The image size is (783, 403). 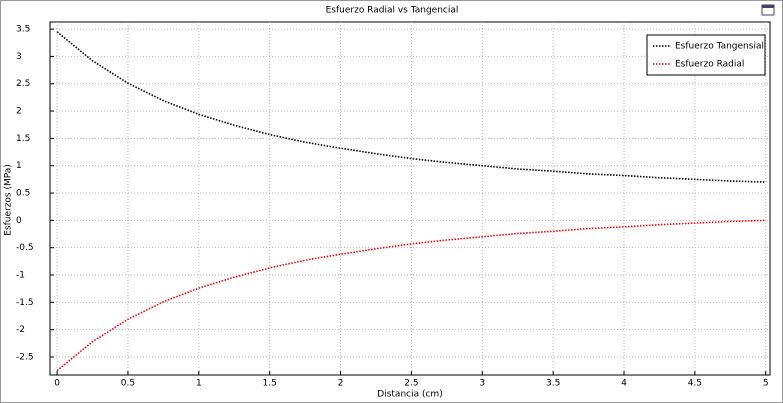 I want to click on y-tick-label: 3.5, so click(x=23, y=30).